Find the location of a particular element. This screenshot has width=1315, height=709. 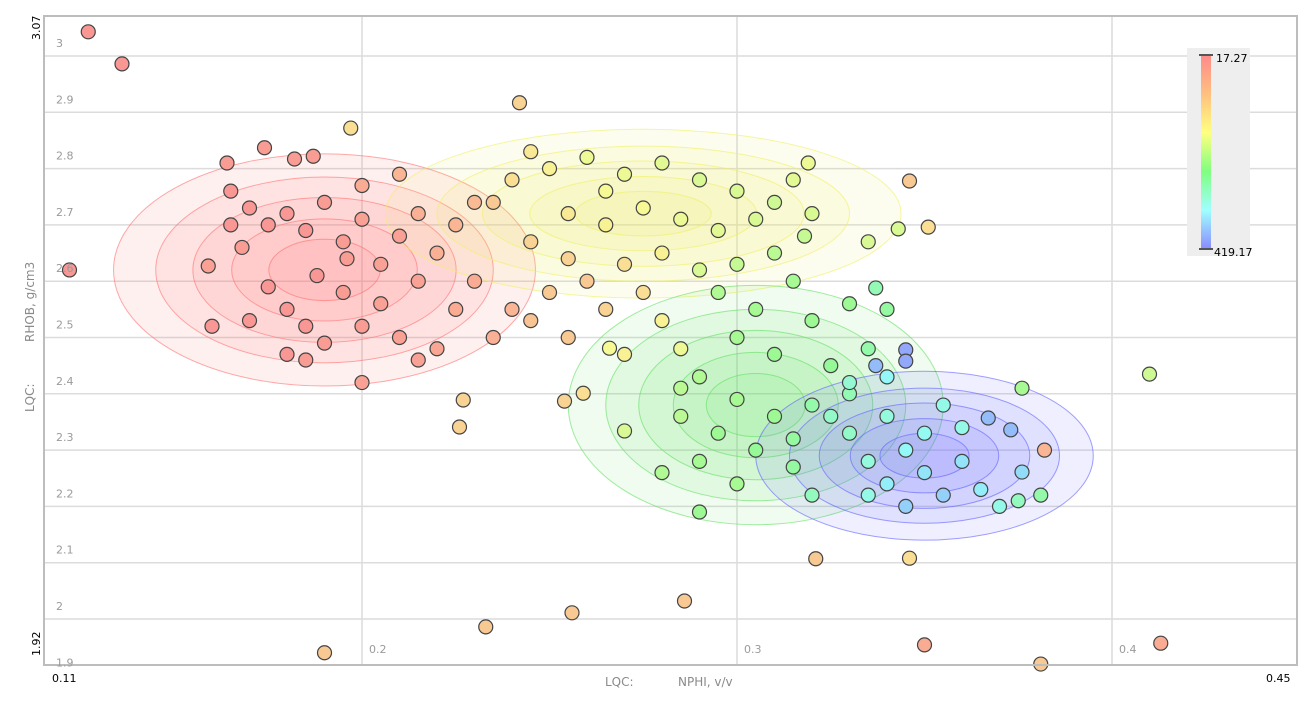

y-axis-label: RHOB, g/cm3 is located at coordinates (30, 302).